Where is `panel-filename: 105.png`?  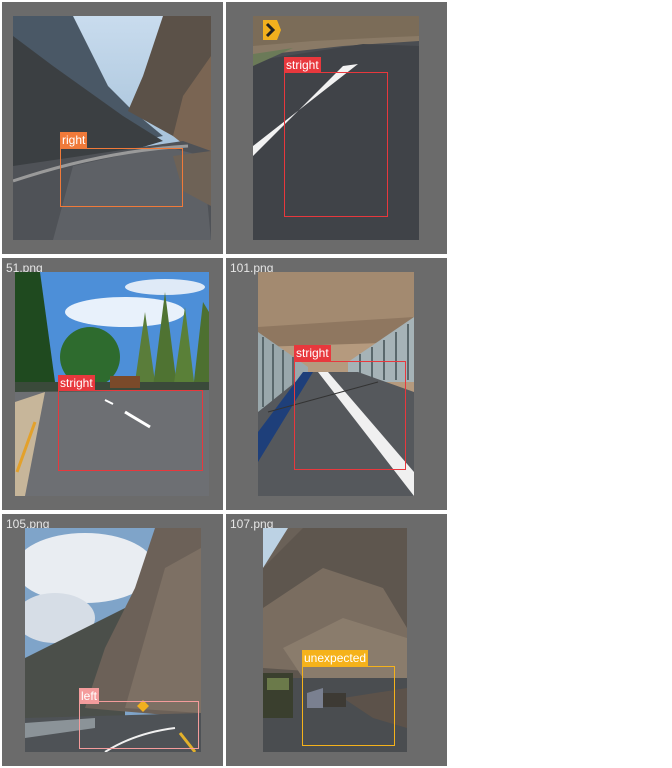
panel-filename: 105.png is located at coordinates (28, 524).